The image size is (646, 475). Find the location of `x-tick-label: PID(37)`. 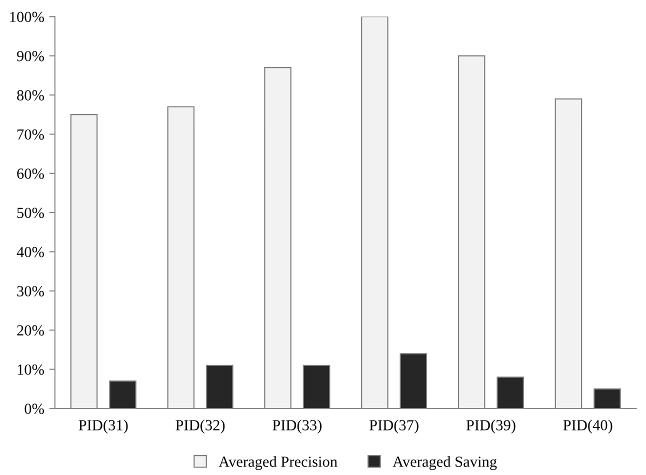

x-tick-label: PID(37) is located at coordinates (393, 427).